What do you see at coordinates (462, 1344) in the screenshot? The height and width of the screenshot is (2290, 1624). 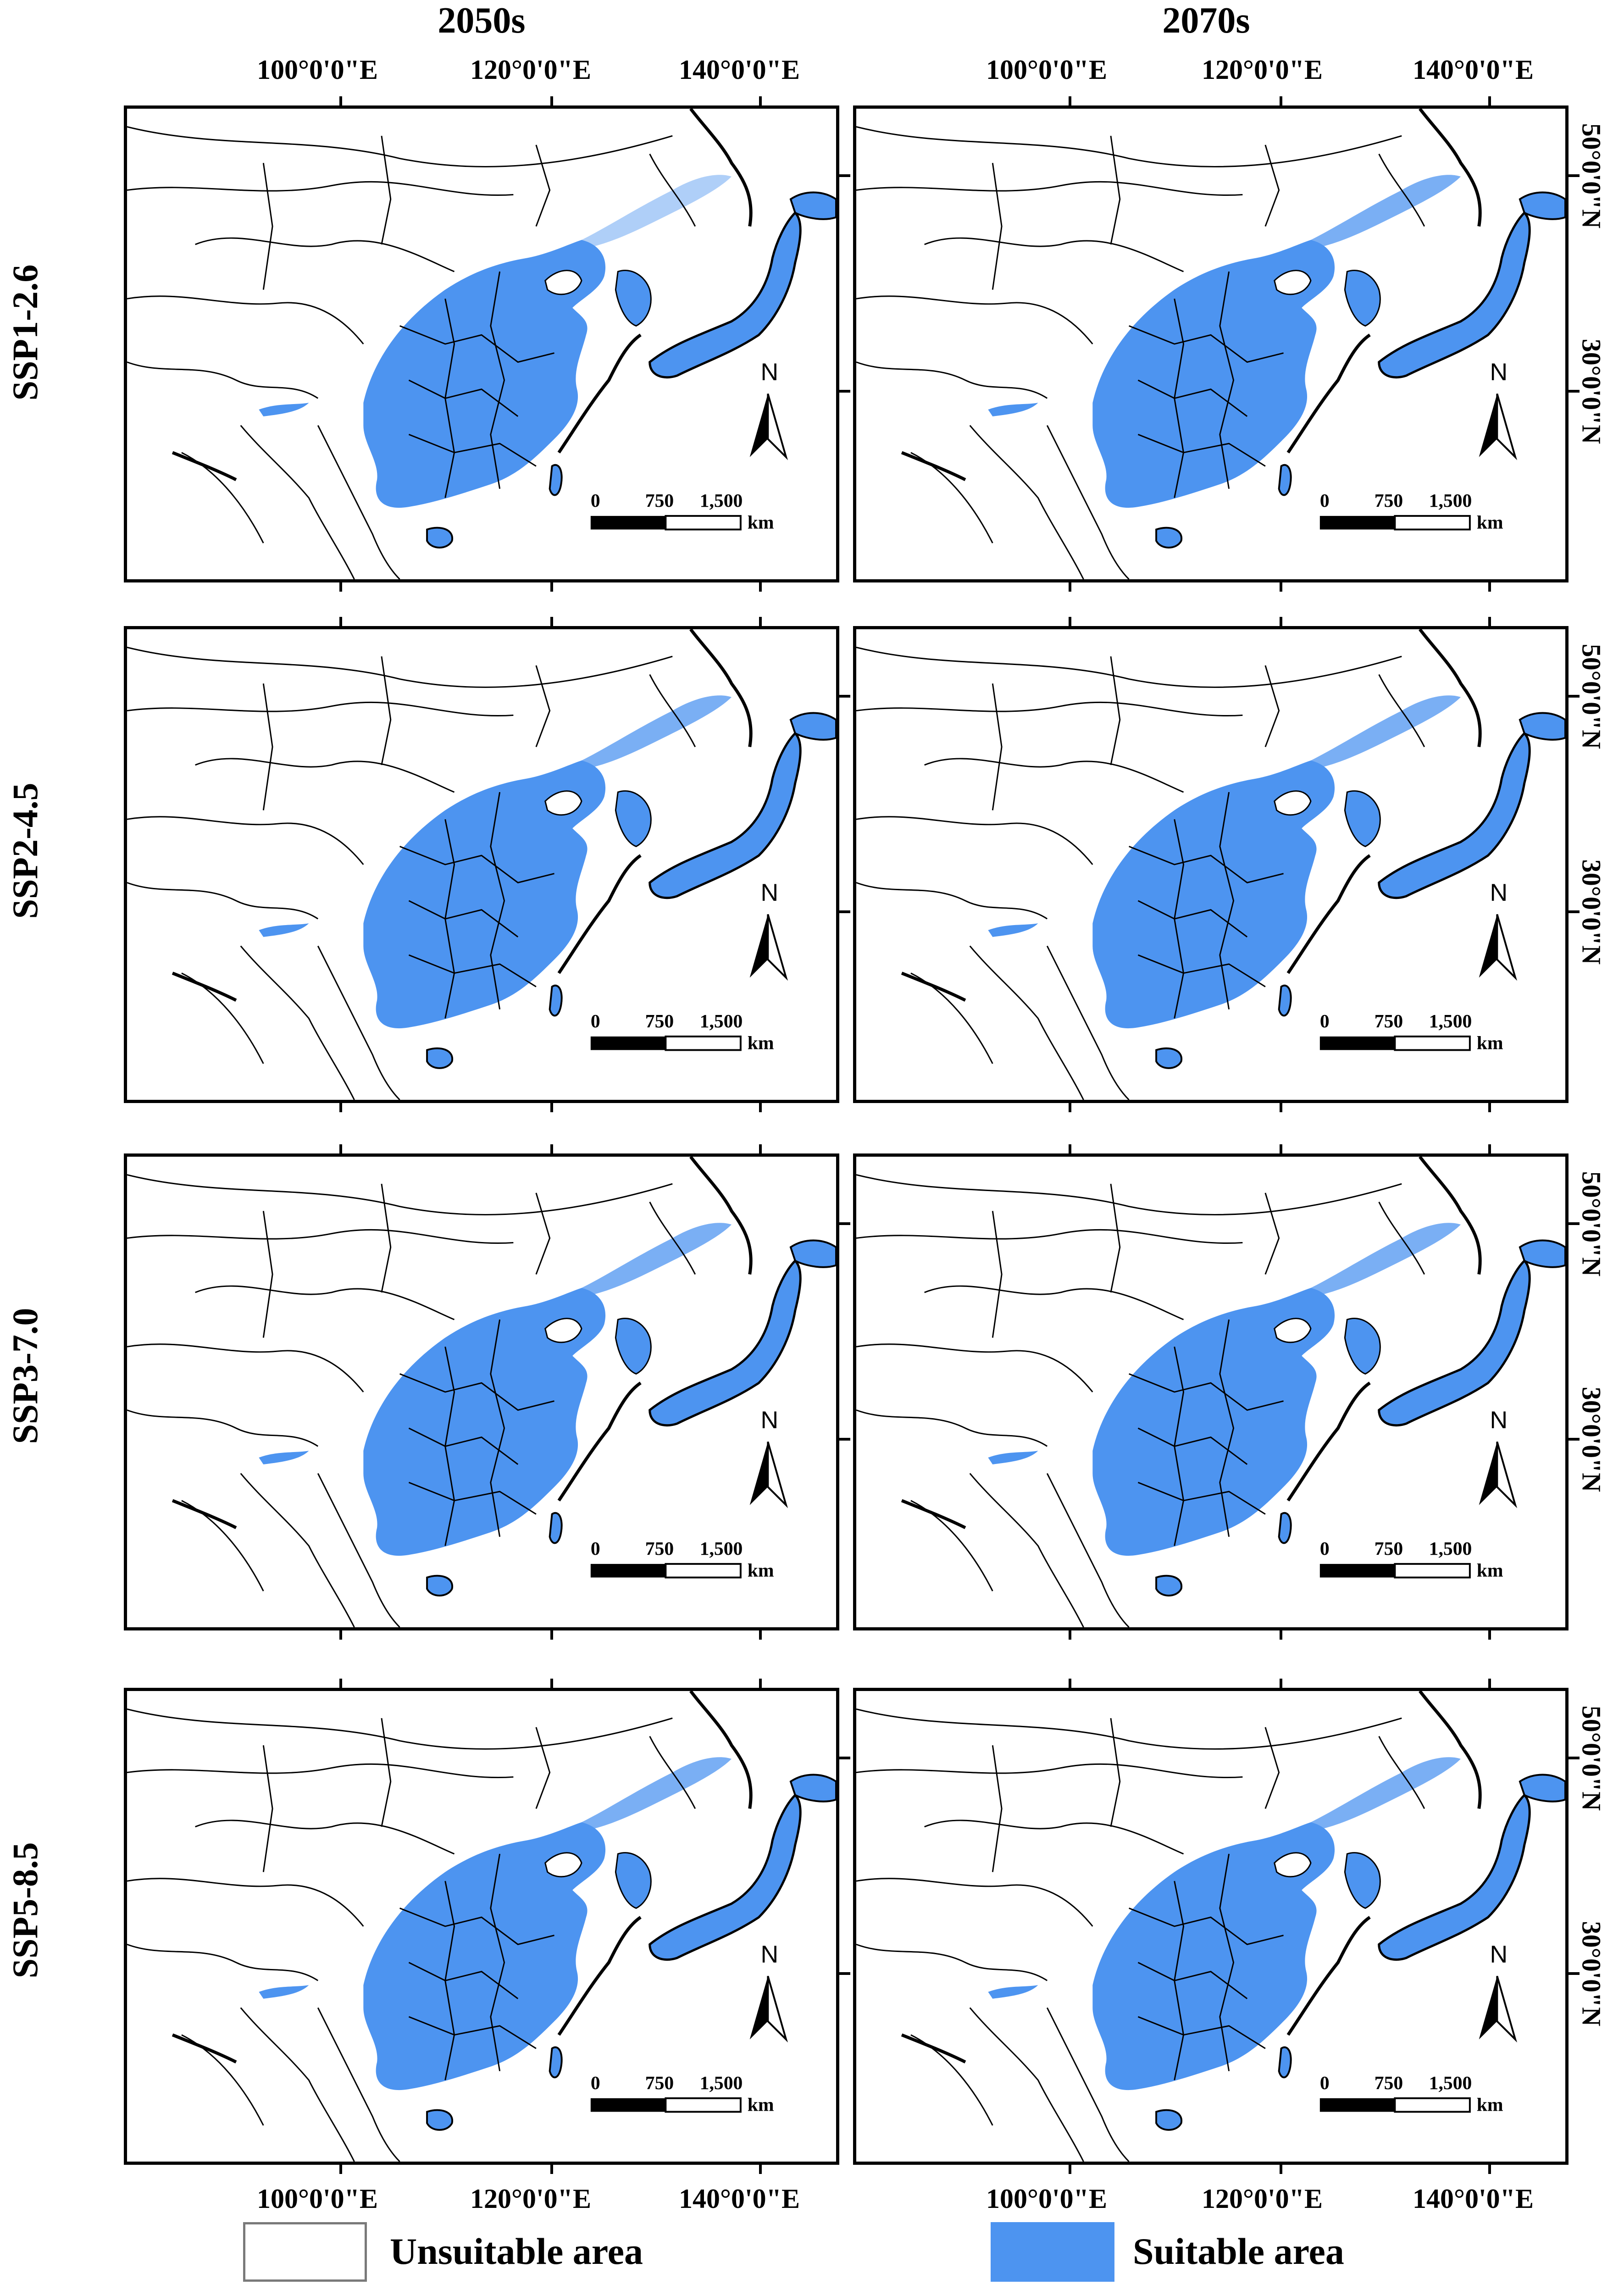 I see `coastline` at bounding box center [462, 1344].